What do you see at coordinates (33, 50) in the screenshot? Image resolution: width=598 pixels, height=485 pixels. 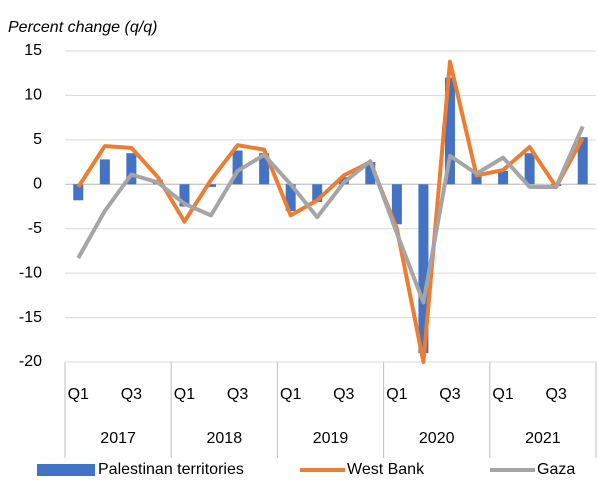 I see `y-tick-label: 15` at bounding box center [33, 50].